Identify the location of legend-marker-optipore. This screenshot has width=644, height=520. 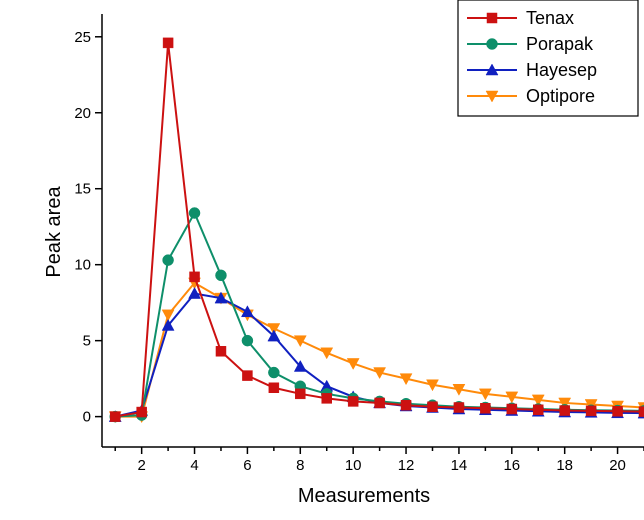
(492, 96).